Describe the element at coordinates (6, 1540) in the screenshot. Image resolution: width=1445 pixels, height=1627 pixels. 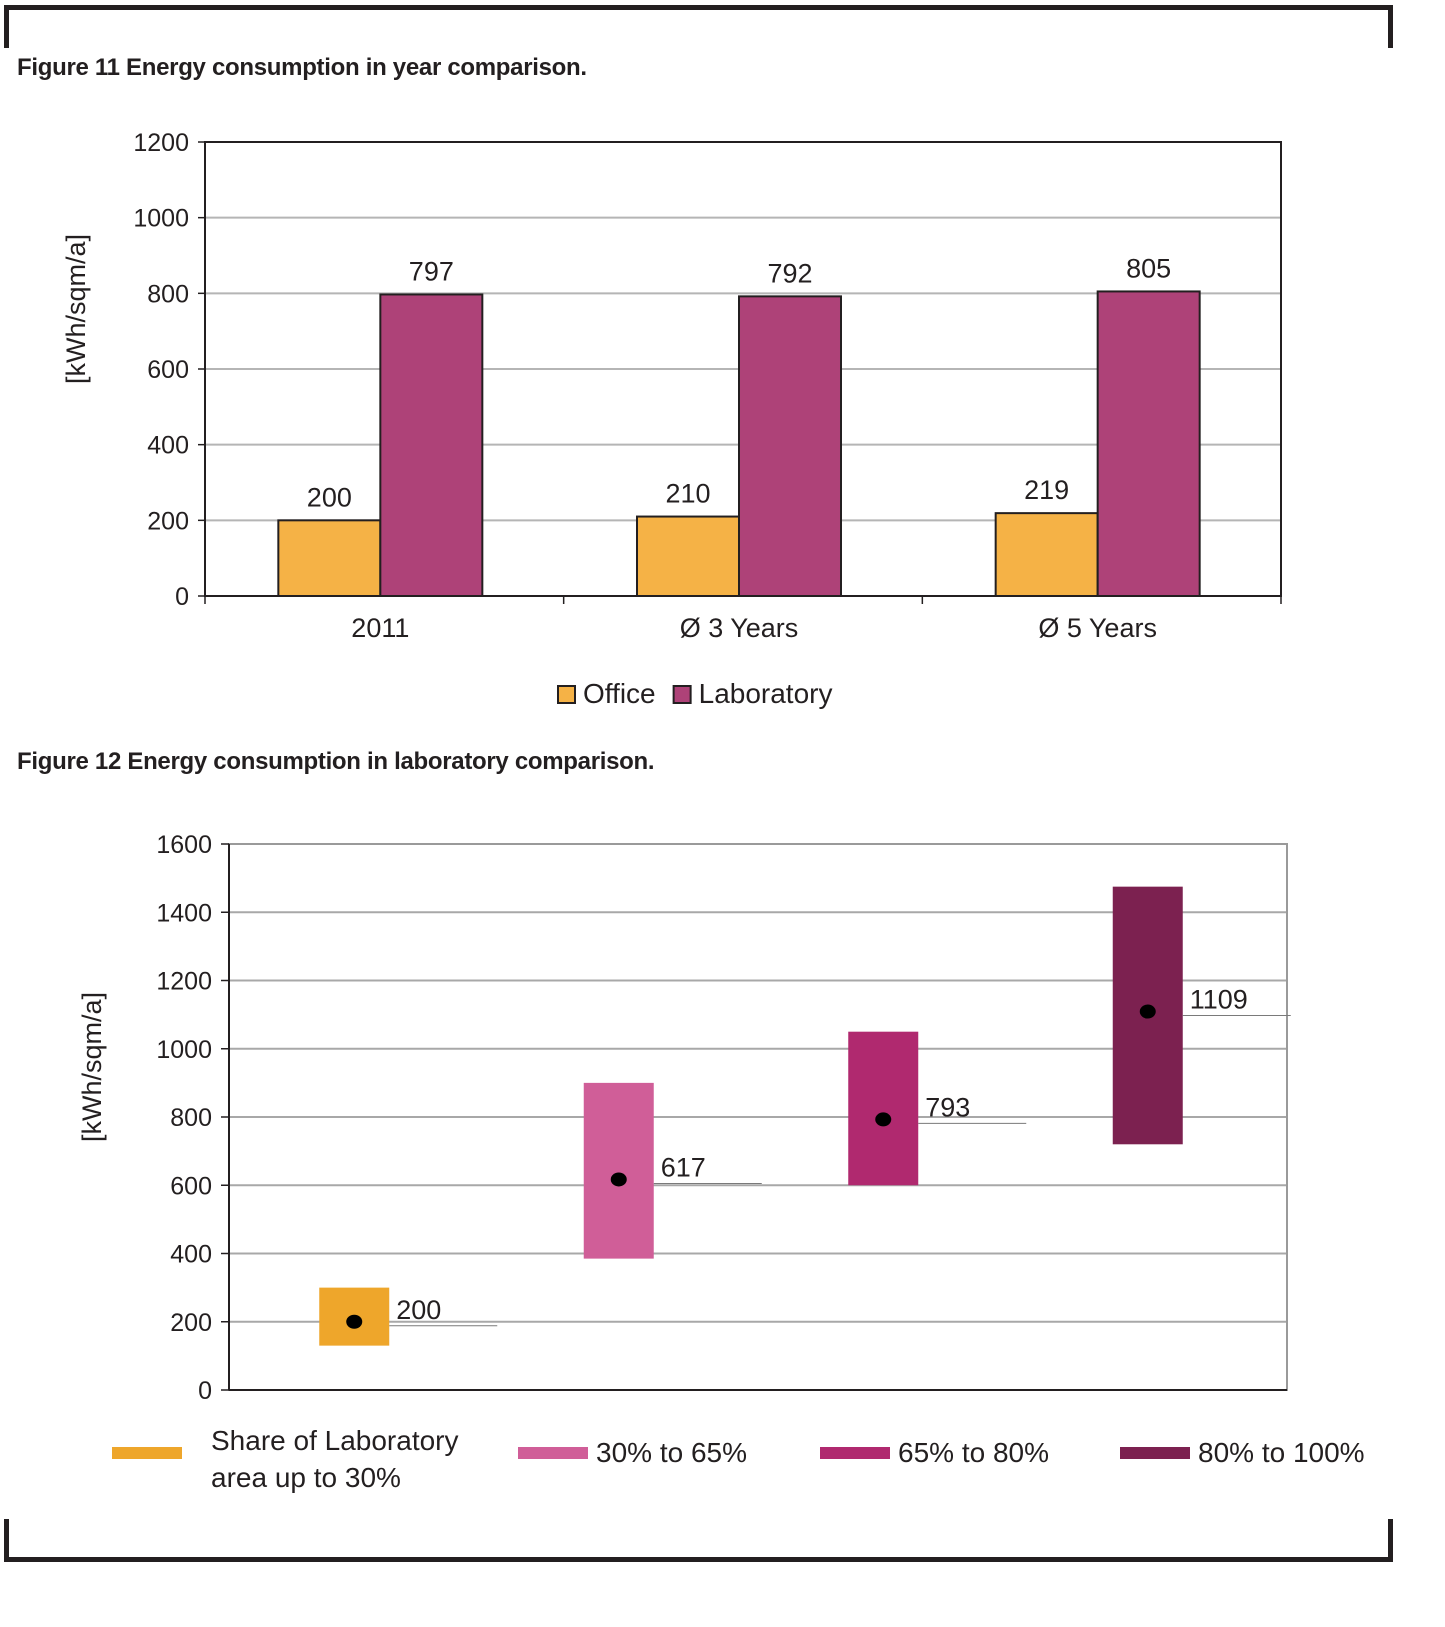
I see `frame-bottom-left-tick` at that location.